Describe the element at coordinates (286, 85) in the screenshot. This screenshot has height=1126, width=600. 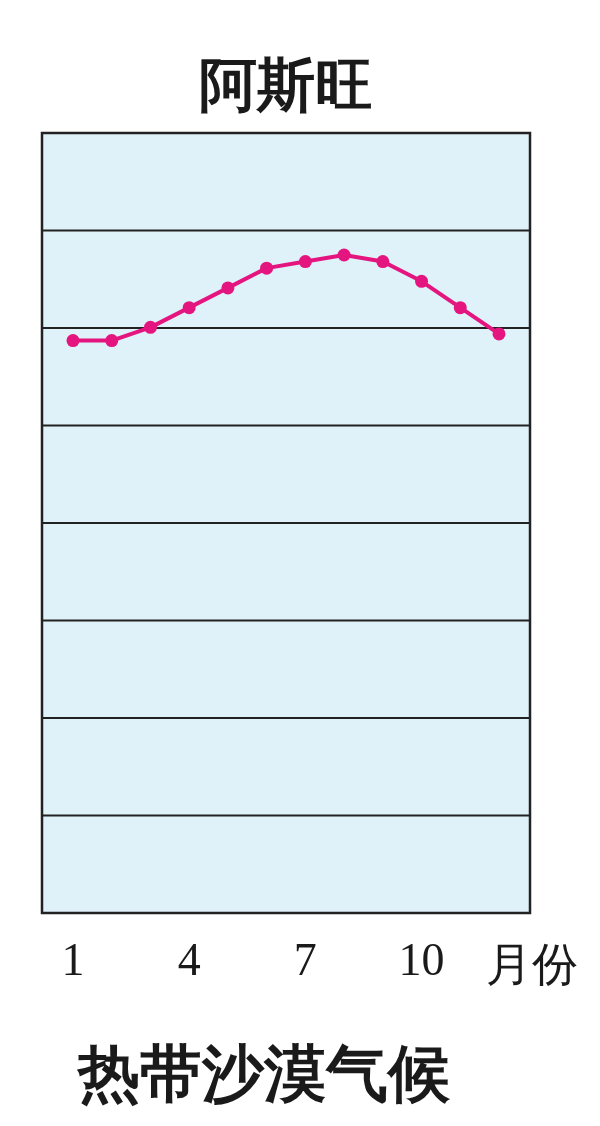
I see `title: 阿斯旺` at that location.